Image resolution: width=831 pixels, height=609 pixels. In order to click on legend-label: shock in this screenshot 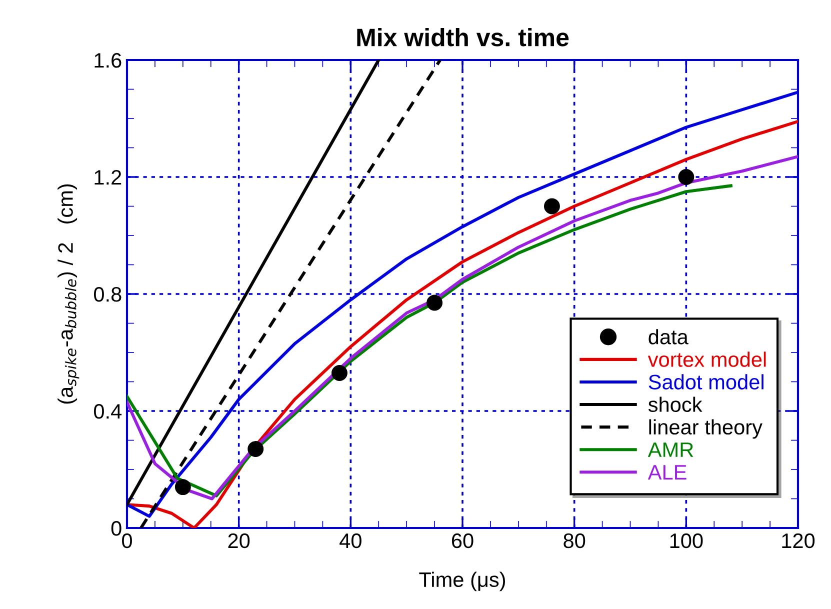, I will do `click(675, 404)`.